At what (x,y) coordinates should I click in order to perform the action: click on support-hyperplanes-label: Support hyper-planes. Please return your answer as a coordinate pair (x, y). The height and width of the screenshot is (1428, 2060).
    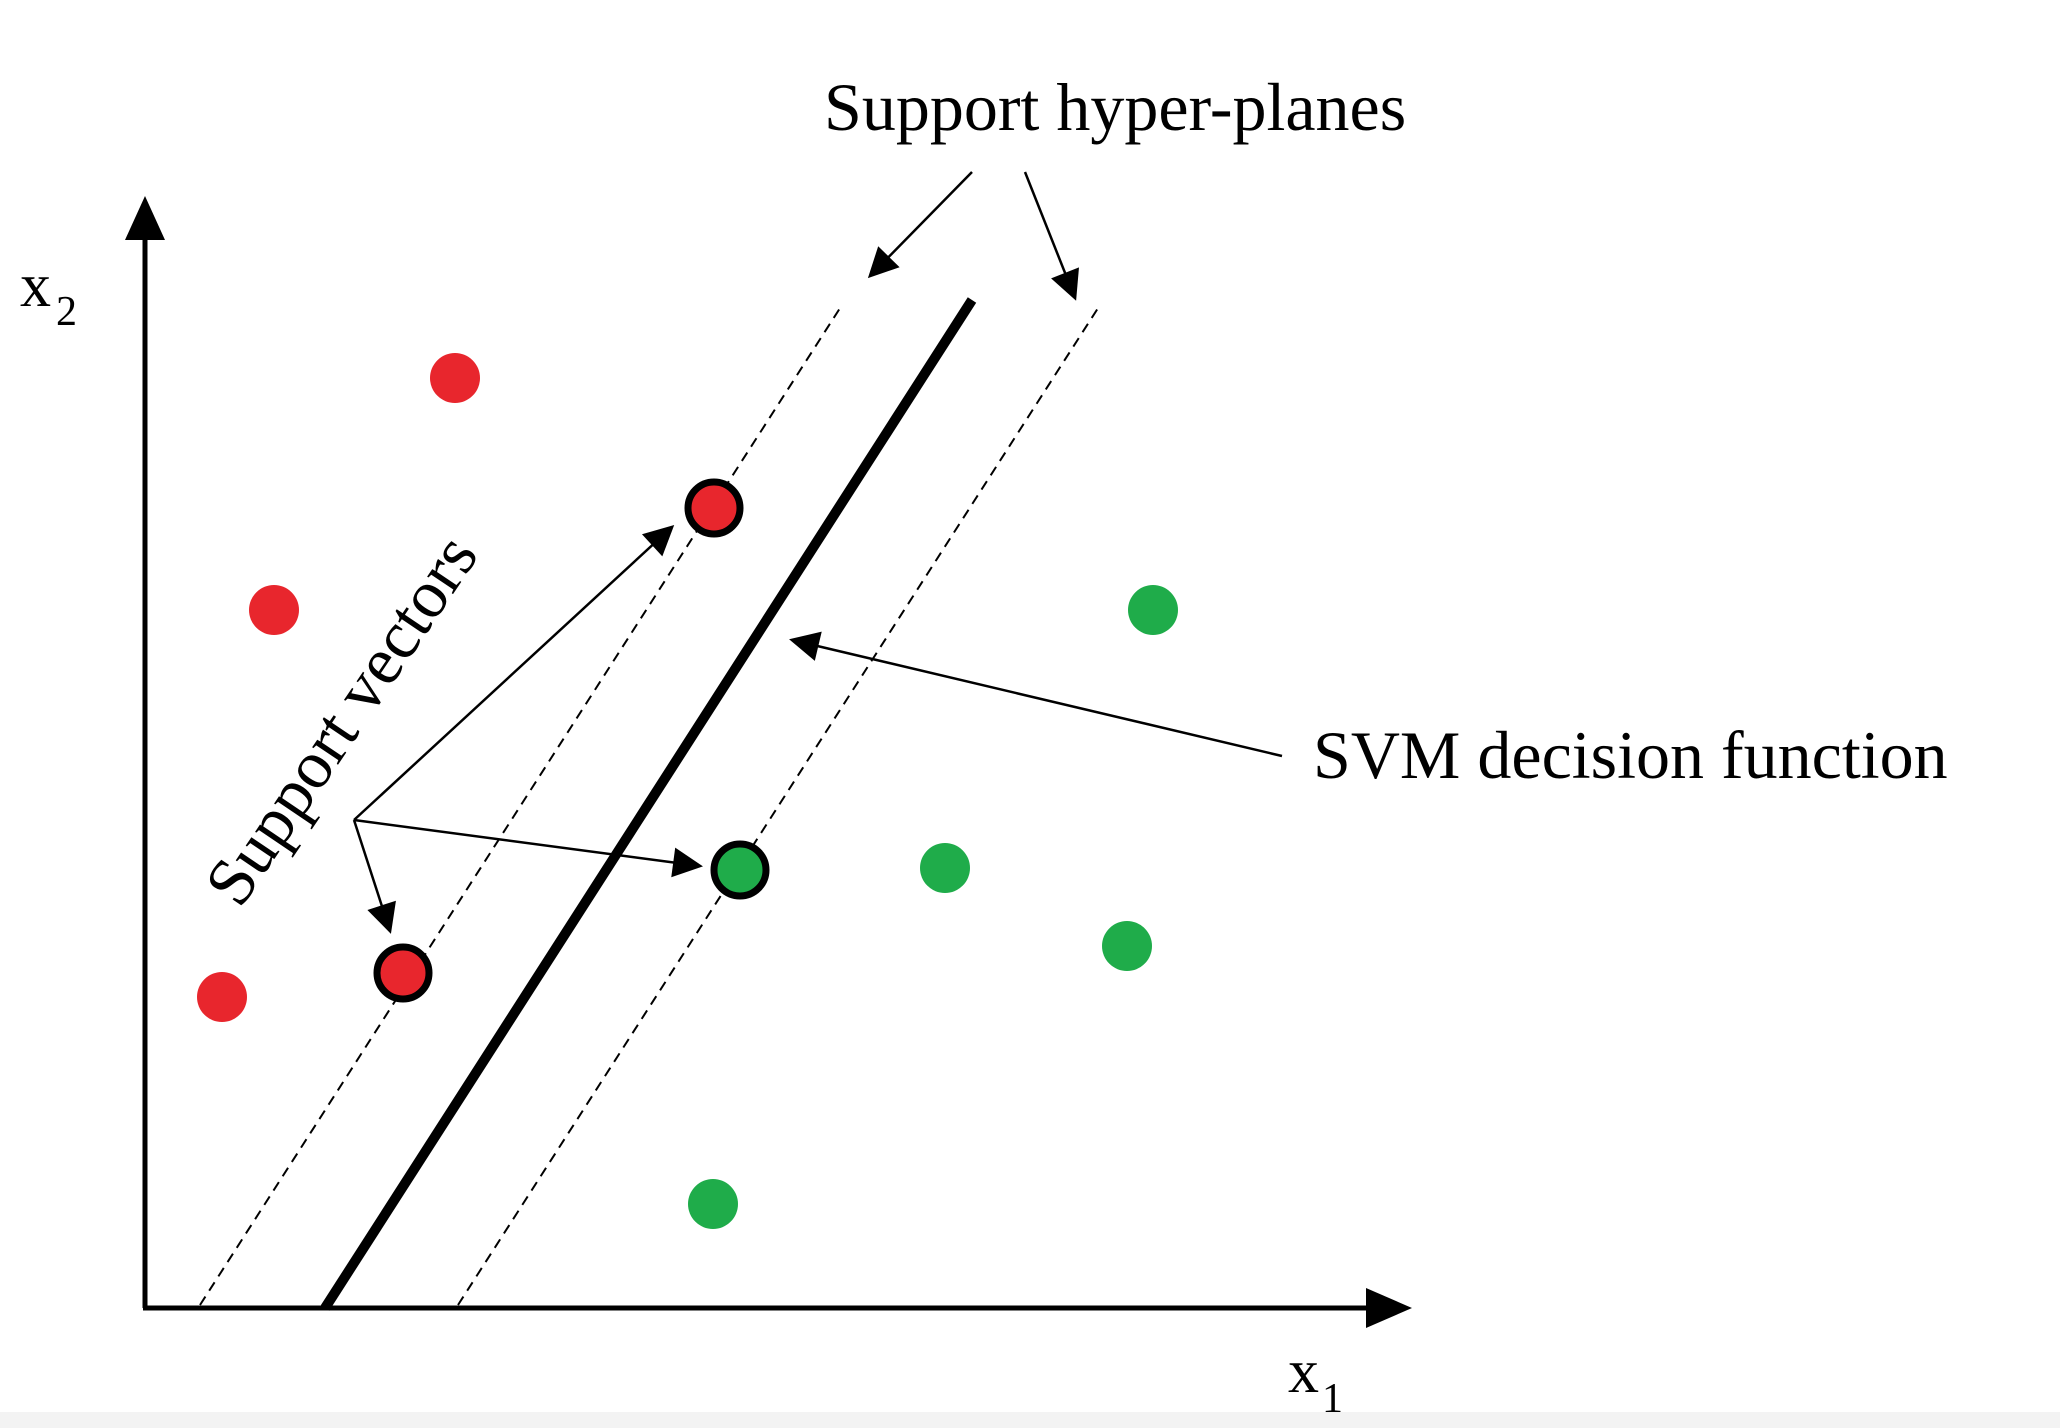
    Looking at the image, I should click on (1115, 107).